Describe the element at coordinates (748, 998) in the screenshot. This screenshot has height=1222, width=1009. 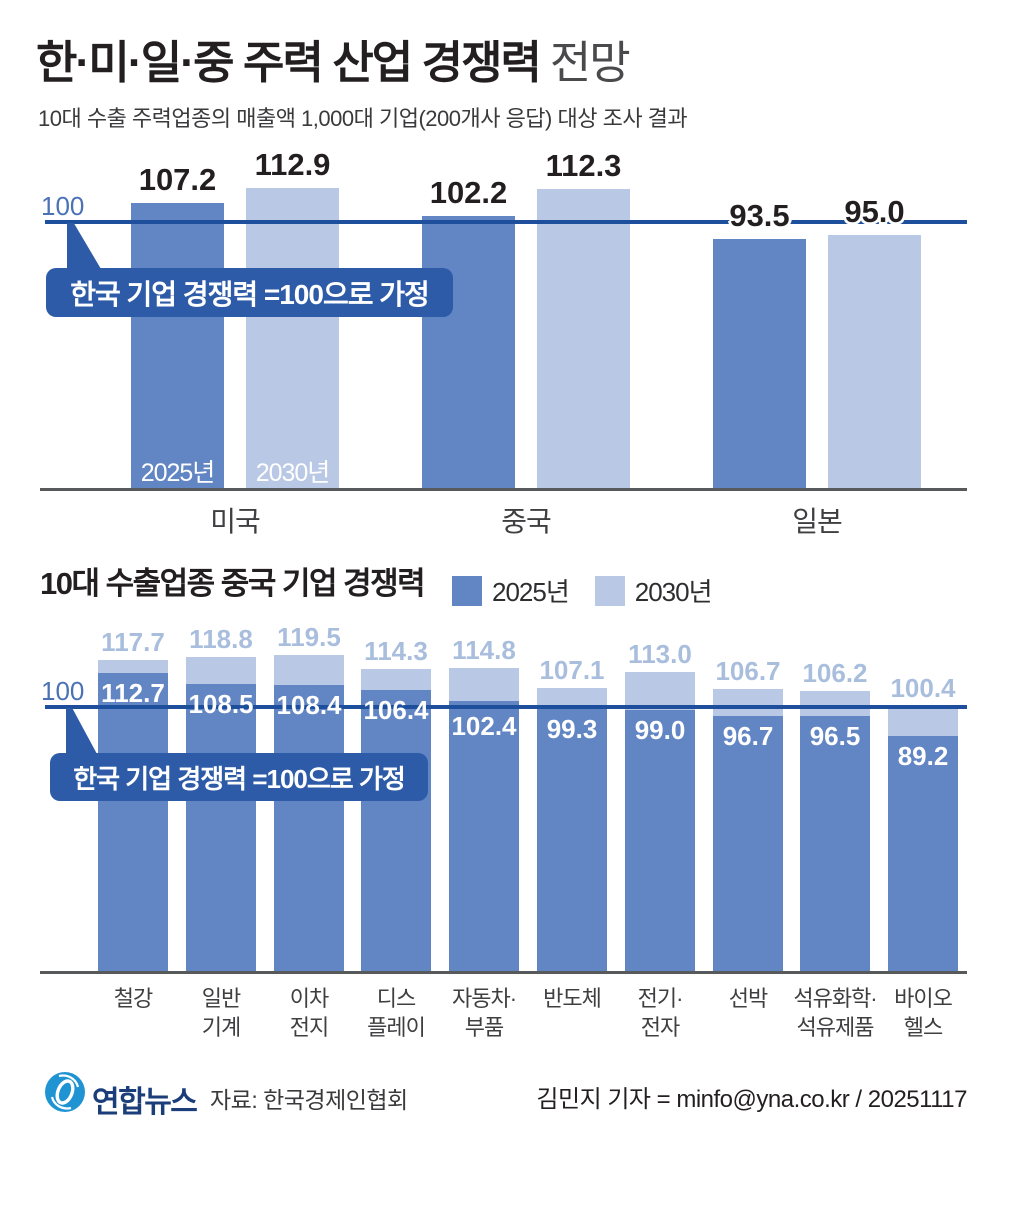
I see `category-label: 선박` at that location.